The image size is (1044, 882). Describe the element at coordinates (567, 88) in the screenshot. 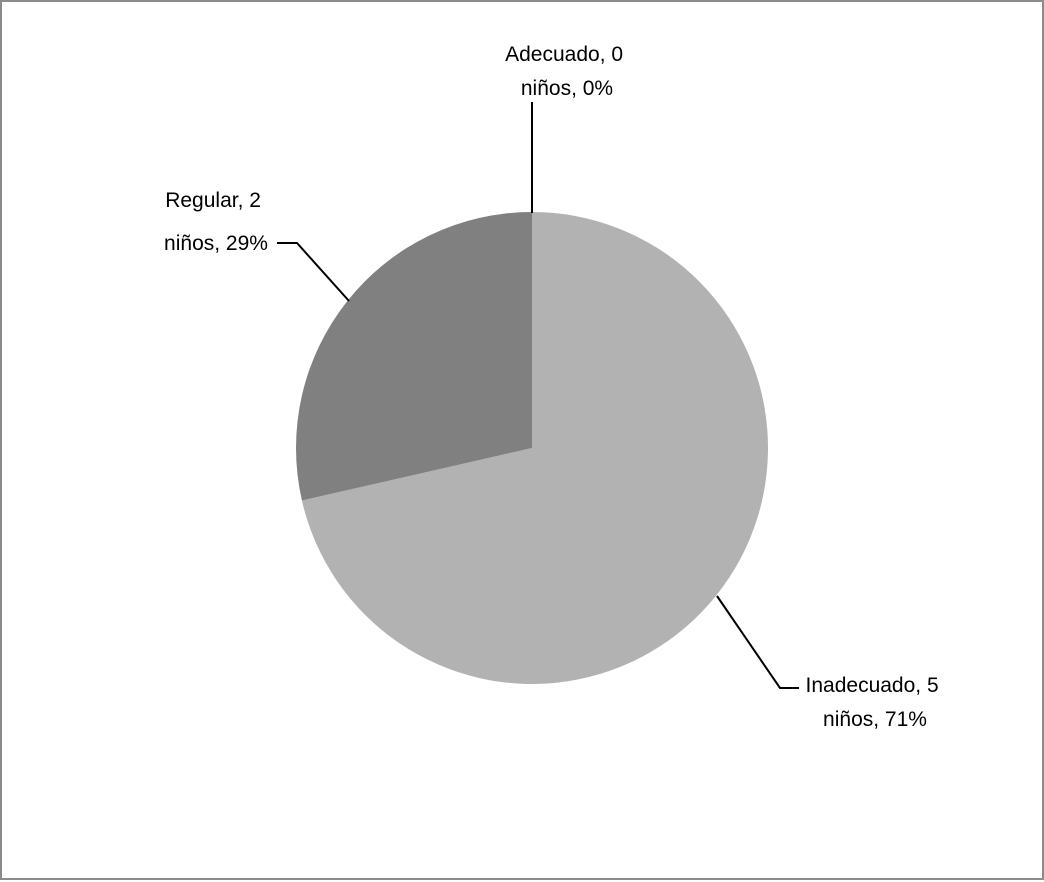

I see `data-label-adecuado-line2: niños, 0%` at that location.